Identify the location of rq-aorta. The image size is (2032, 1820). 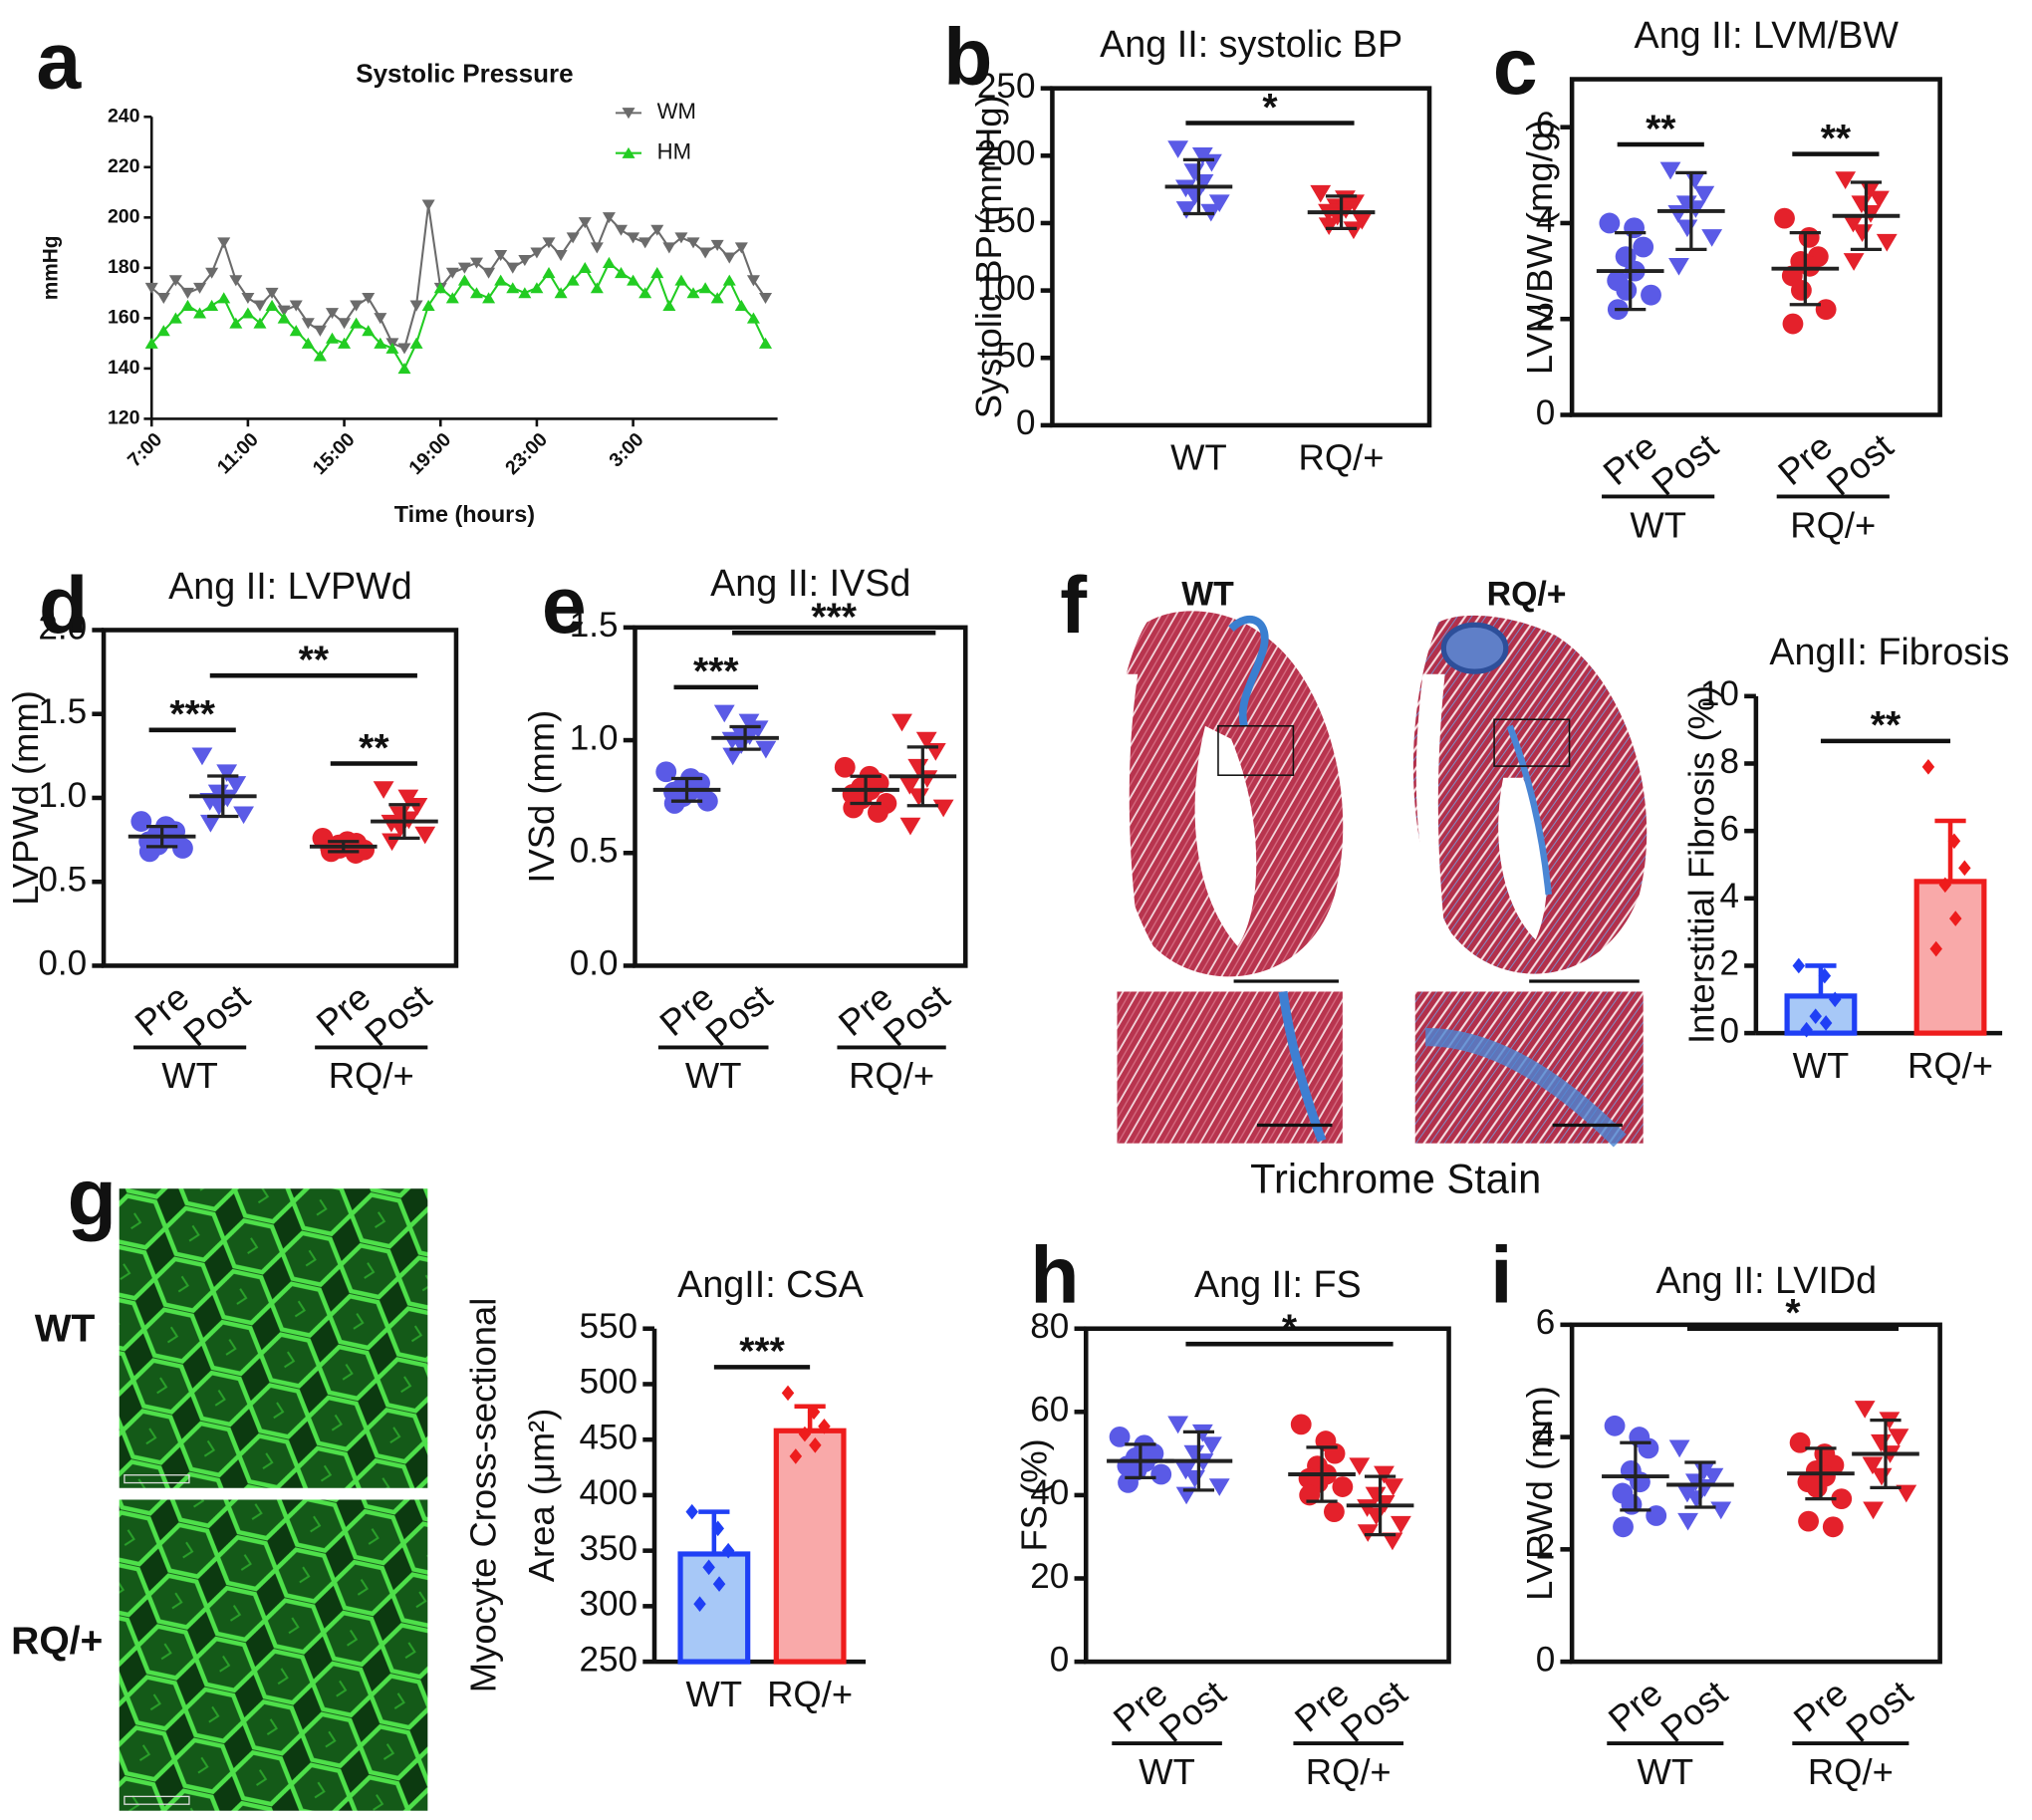
(1474, 648).